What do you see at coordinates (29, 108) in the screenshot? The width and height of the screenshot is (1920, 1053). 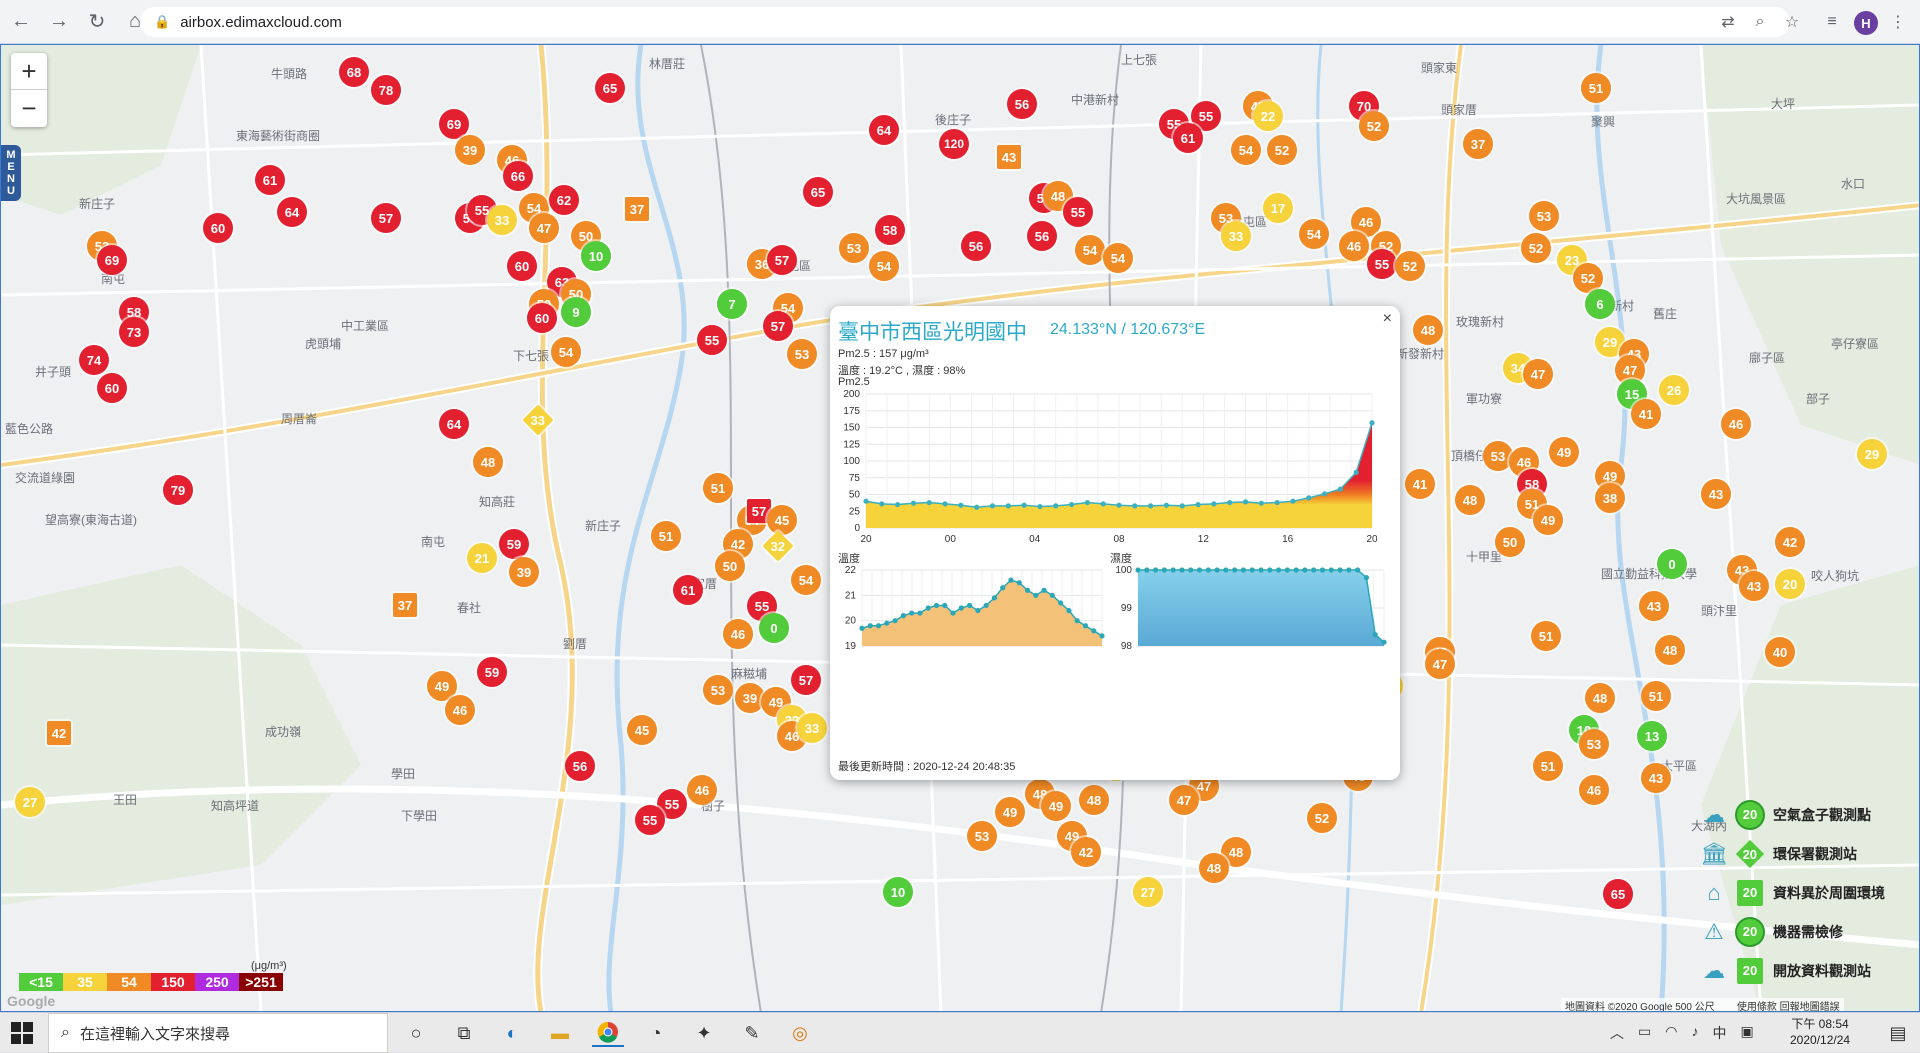 I see `zoom-out-button: −` at bounding box center [29, 108].